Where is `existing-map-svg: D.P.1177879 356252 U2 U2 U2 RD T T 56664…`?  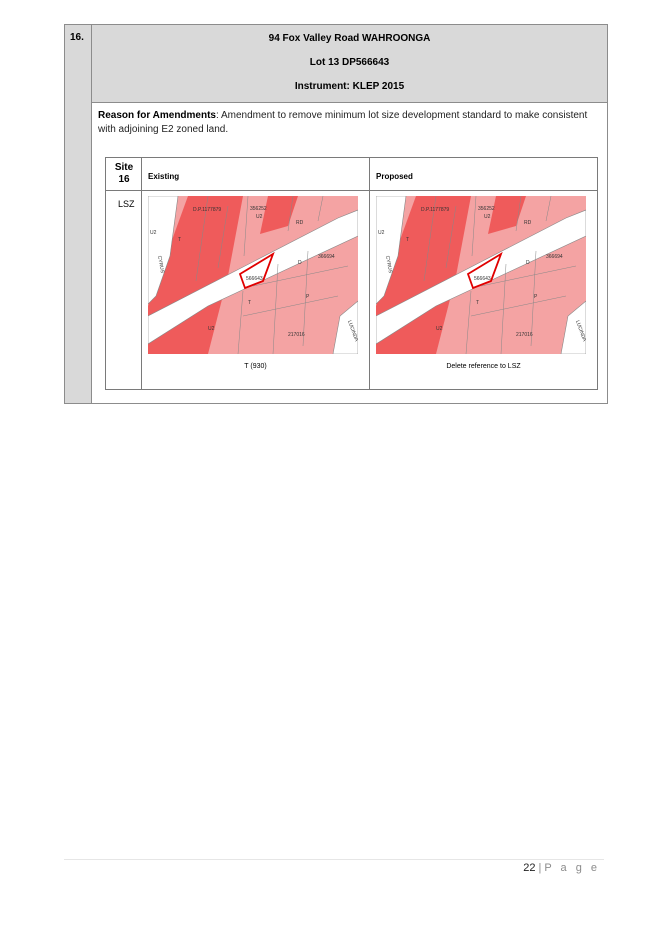 existing-map-svg: D.P.1177879 356252 U2 U2 U2 RD T T 56664… is located at coordinates (253, 275).